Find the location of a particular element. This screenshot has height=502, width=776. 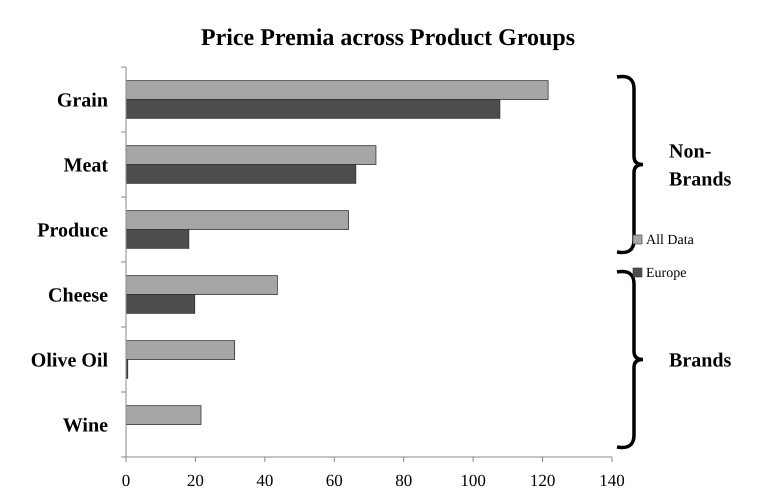

text: Brands is located at coordinates (700, 361).